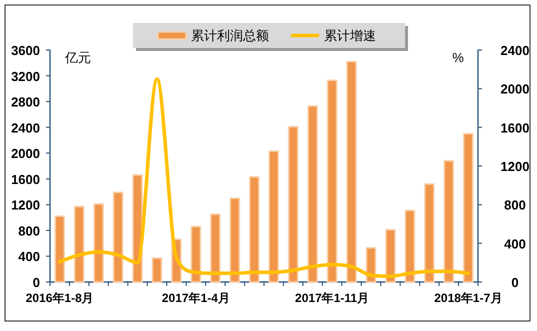  I want to click on y-tick-label: 2000, so click(25, 154).